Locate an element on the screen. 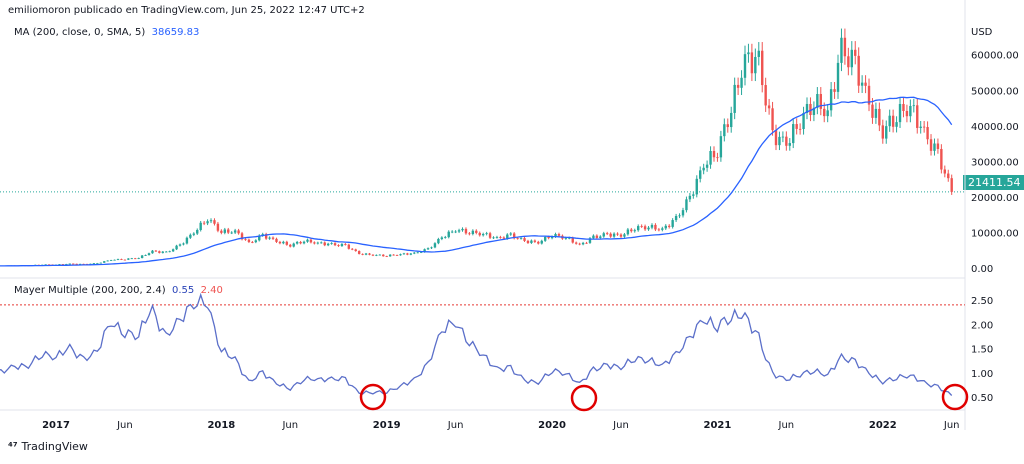  brand-label: TradingView is located at coordinates (54, 446).